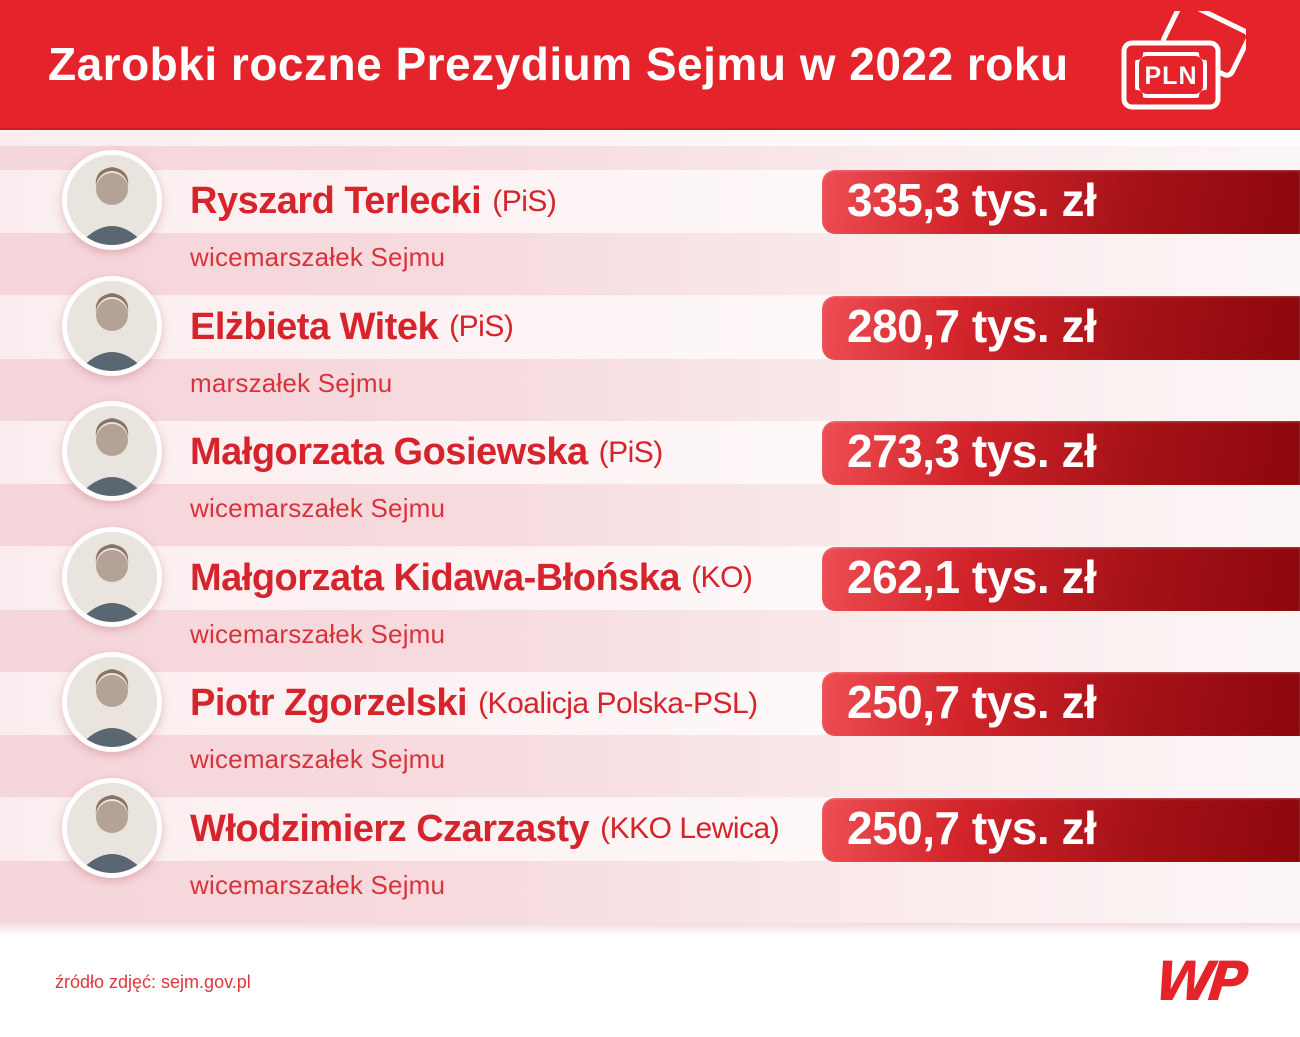 The width and height of the screenshot is (1300, 1037). Describe the element at coordinates (474, 703) in the screenshot. I see `name-line: Piotr Zgorzelski (Koalicja Polska-PSL)` at that location.